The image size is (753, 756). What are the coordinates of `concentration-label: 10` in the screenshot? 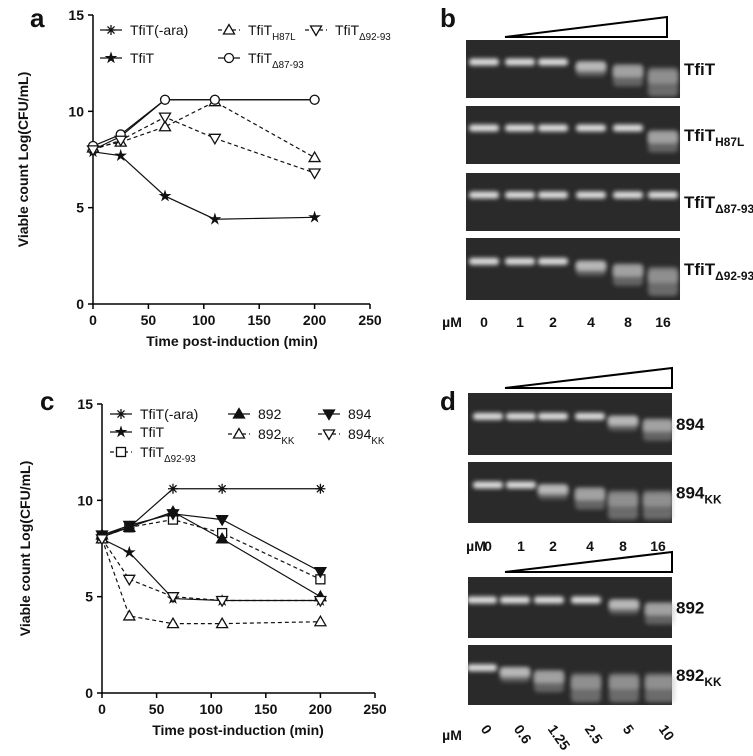 It's located at (667, 732).